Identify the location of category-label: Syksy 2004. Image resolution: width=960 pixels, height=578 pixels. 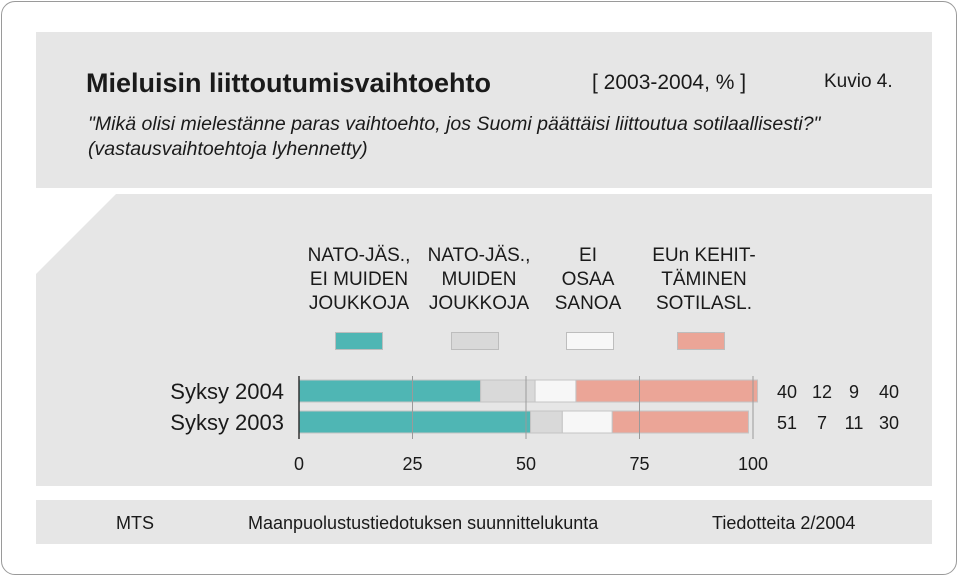
(227, 391).